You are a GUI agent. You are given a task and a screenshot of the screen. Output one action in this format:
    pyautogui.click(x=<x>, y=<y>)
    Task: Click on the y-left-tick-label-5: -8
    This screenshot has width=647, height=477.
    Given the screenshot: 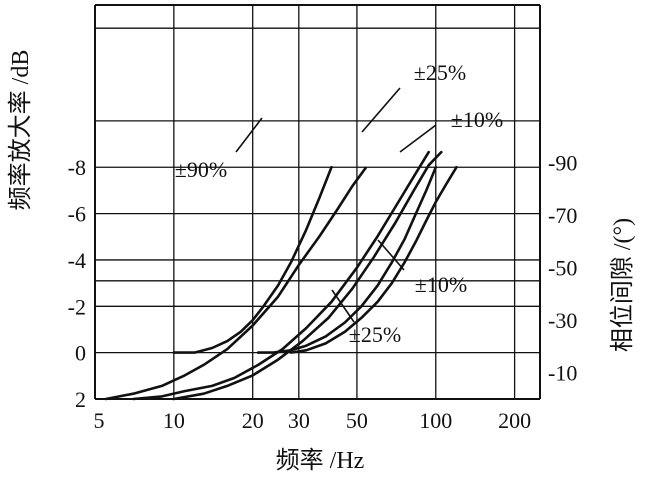 What is the action you would take?
    pyautogui.click(x=77, y=167)
    